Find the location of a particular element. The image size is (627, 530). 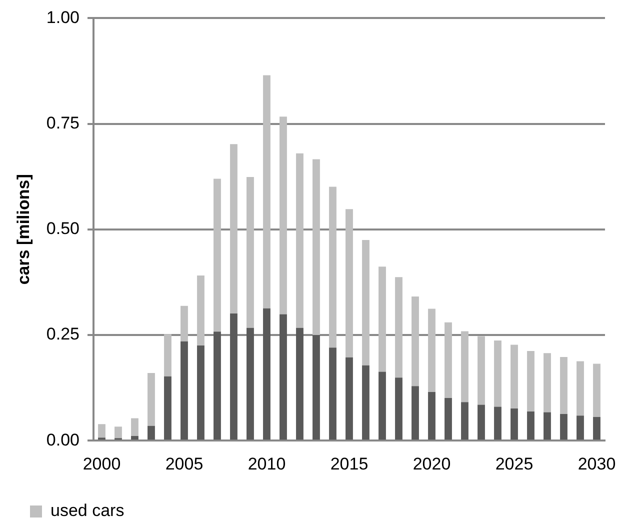

x-tick-label: 2000 is located at coordinates (101, 464).